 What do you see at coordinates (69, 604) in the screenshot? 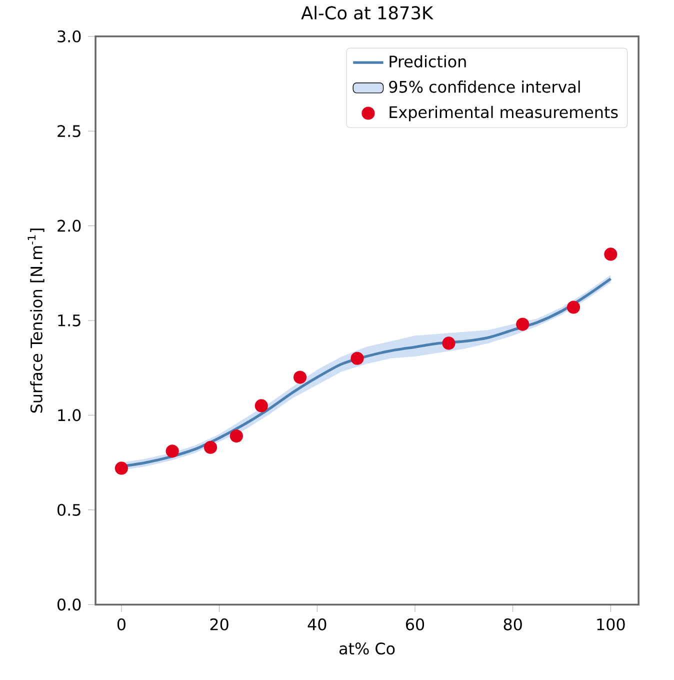
I see `y-tick-label: 0.0` at bounding box center [69, 604].